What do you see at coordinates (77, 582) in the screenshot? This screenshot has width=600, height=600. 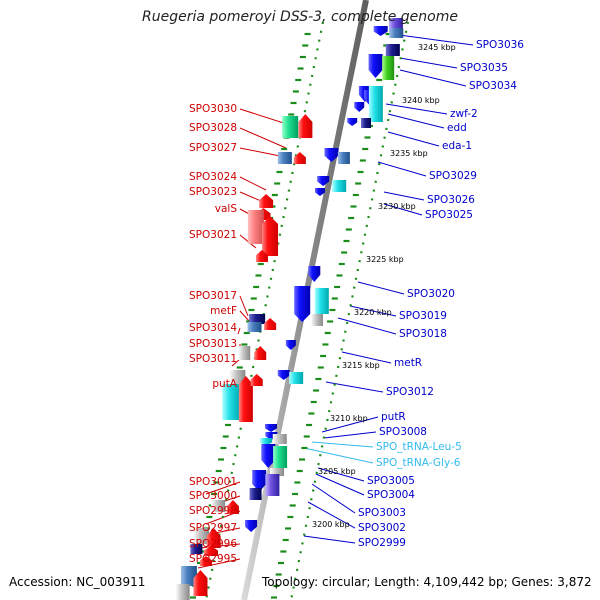 I see `accession-label: Accession: NC_003911` at bounding box center [77, 582].